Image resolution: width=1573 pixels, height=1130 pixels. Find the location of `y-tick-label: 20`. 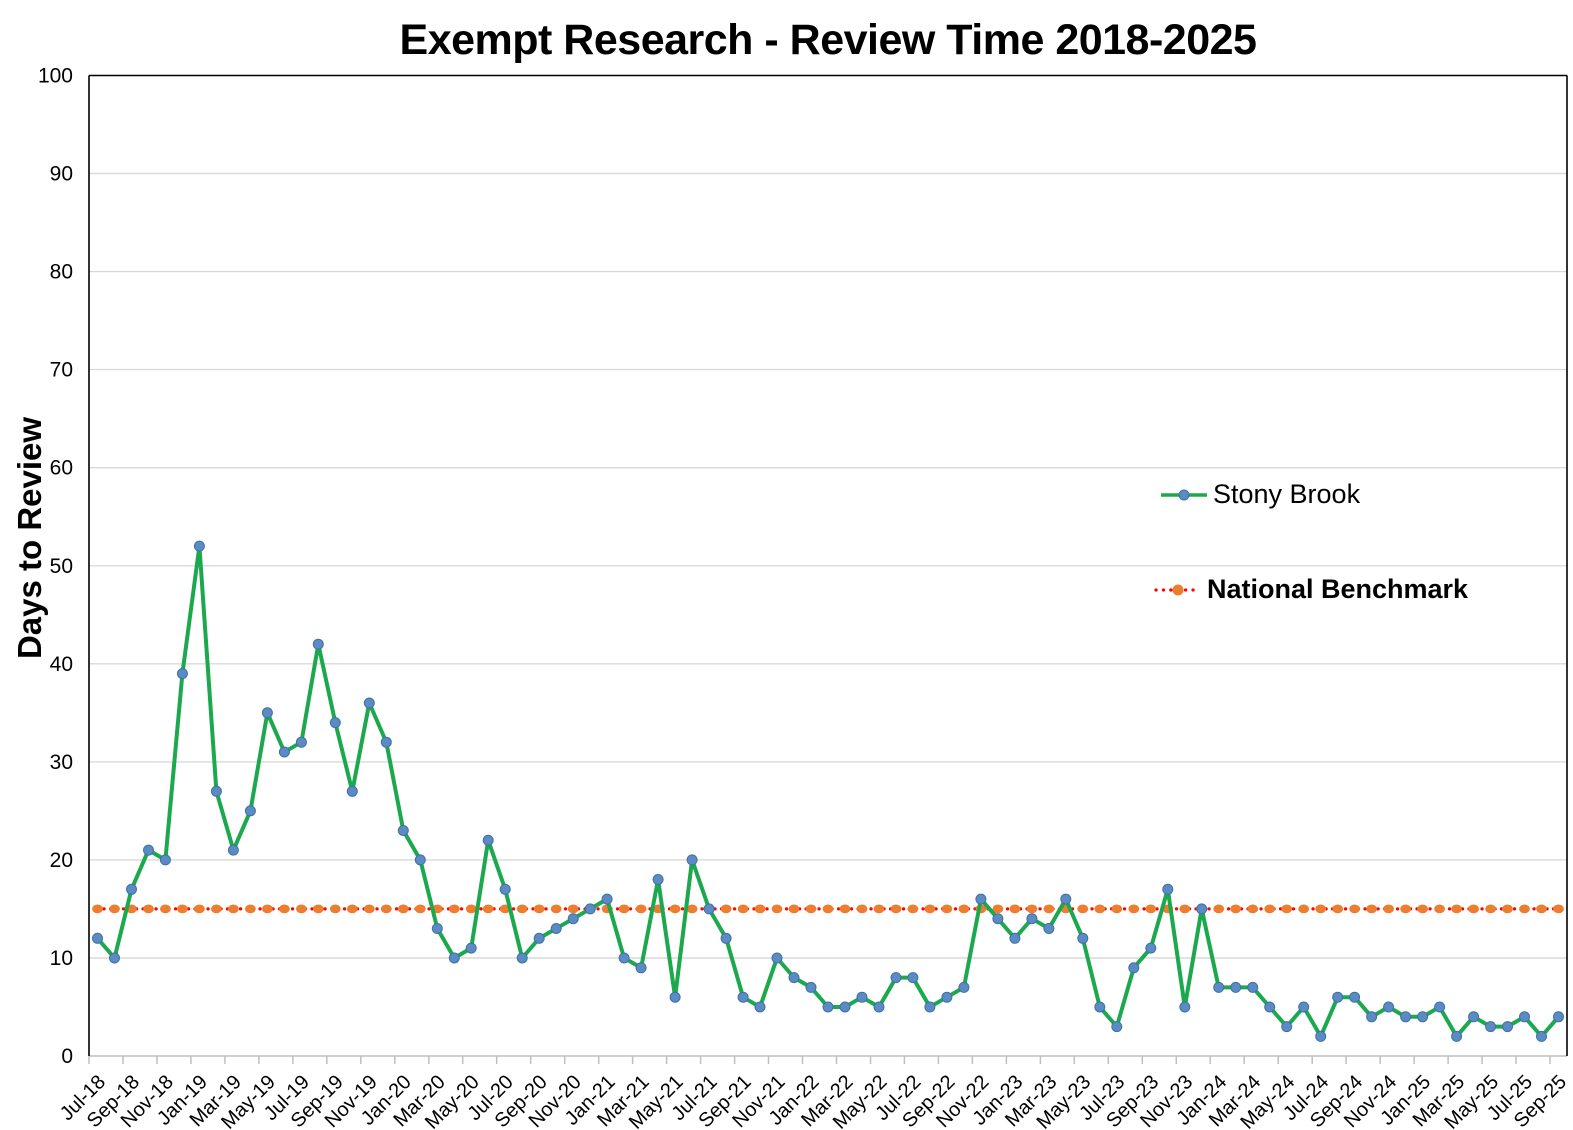

y-tick-label: 20 is located at coordinates (61, 860).